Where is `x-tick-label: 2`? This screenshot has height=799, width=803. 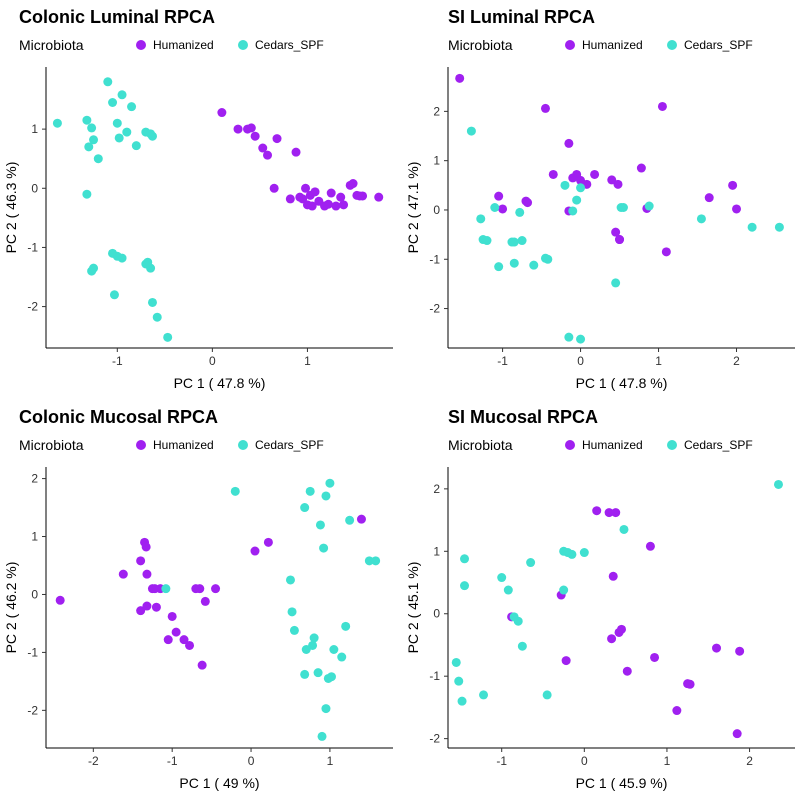 x-tick-label: 2 is located at coordinates (749, 761).